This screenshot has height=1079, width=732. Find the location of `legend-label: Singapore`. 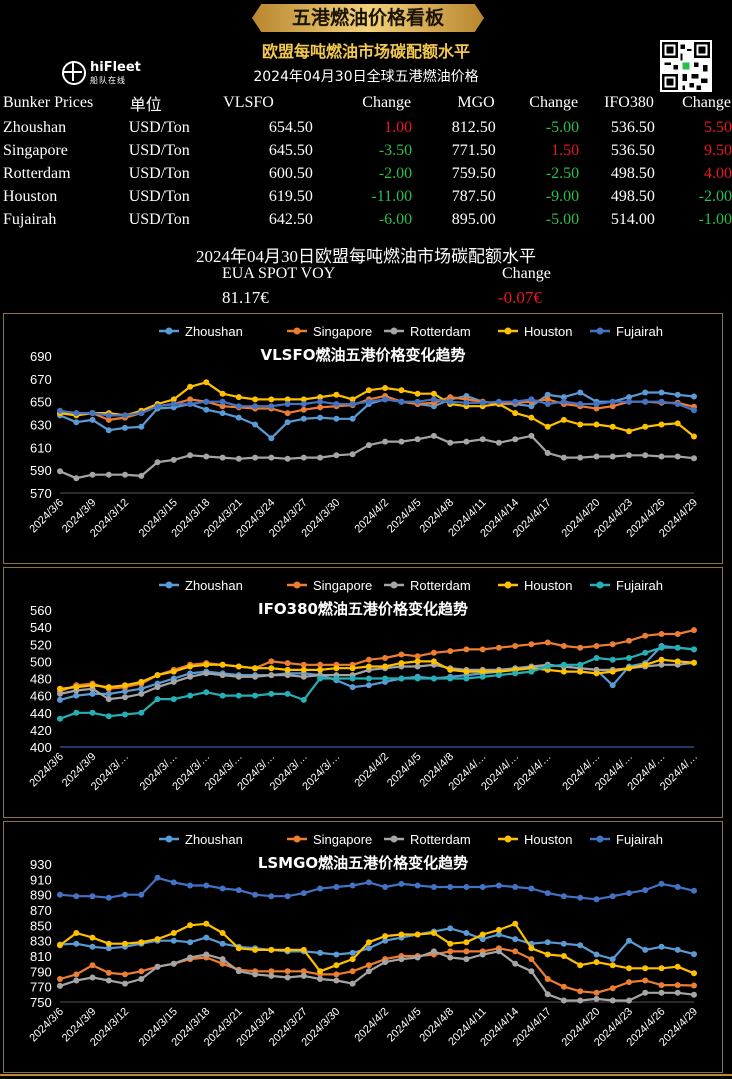

legend-label: Singapore is located at coordinates (342, 839).